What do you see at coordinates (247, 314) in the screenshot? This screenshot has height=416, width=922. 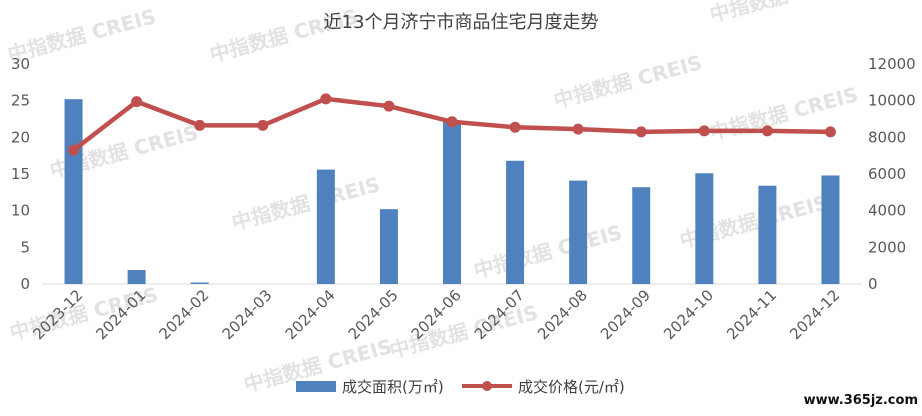 I see `x-tick-label: 2024-03` at bounding box center [247, 314].